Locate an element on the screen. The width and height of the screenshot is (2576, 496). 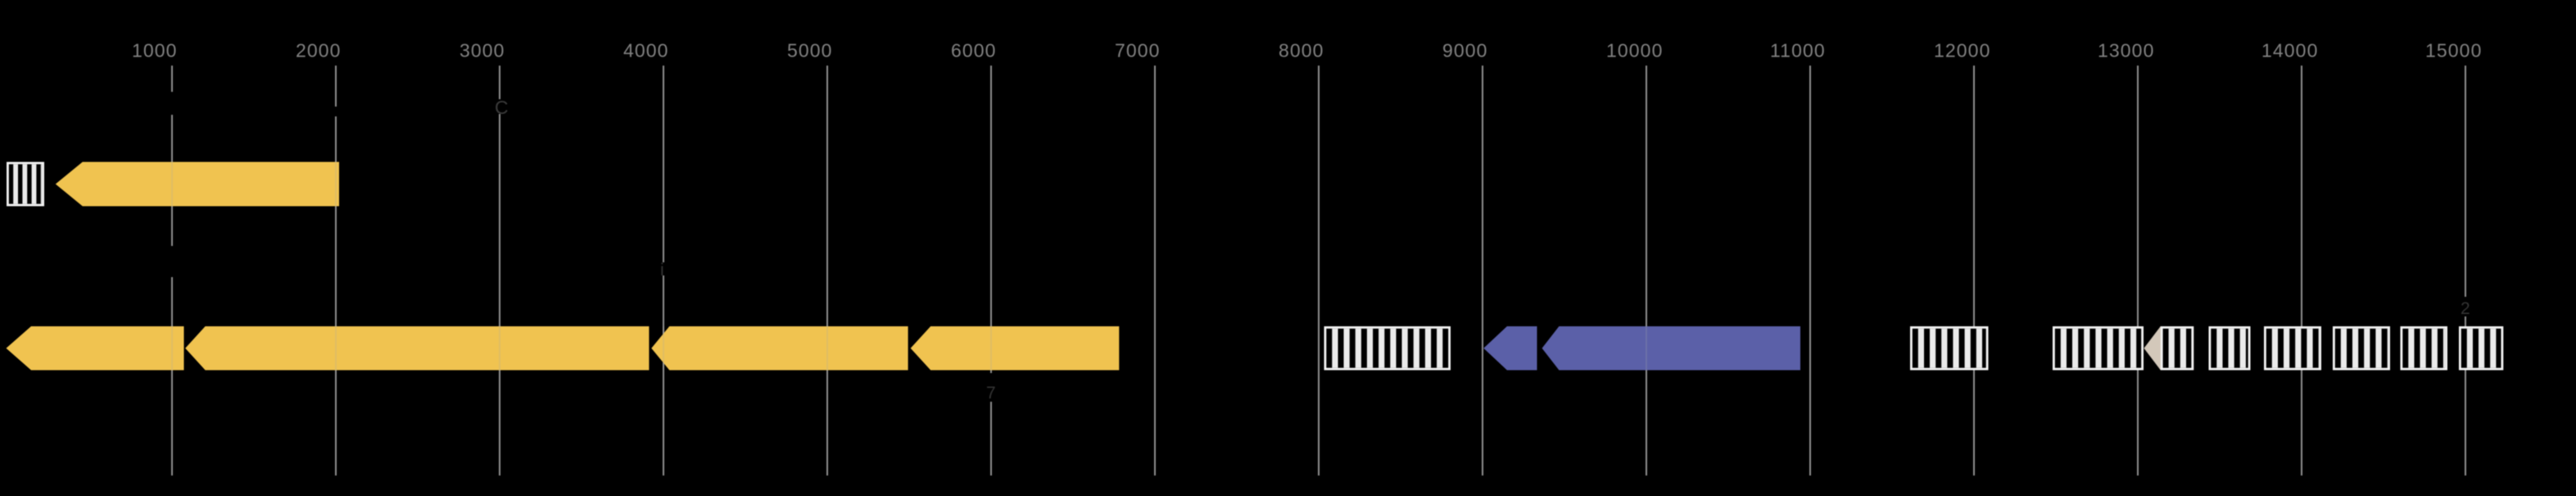
svg-text: 8000 is located at coordinates (1301, 50).